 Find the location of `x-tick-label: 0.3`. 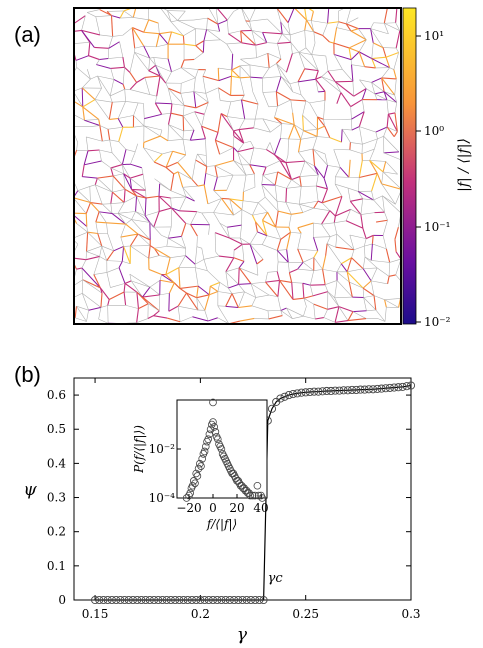

x-tick-label: 0.3 is located at coordinates (410, 614).